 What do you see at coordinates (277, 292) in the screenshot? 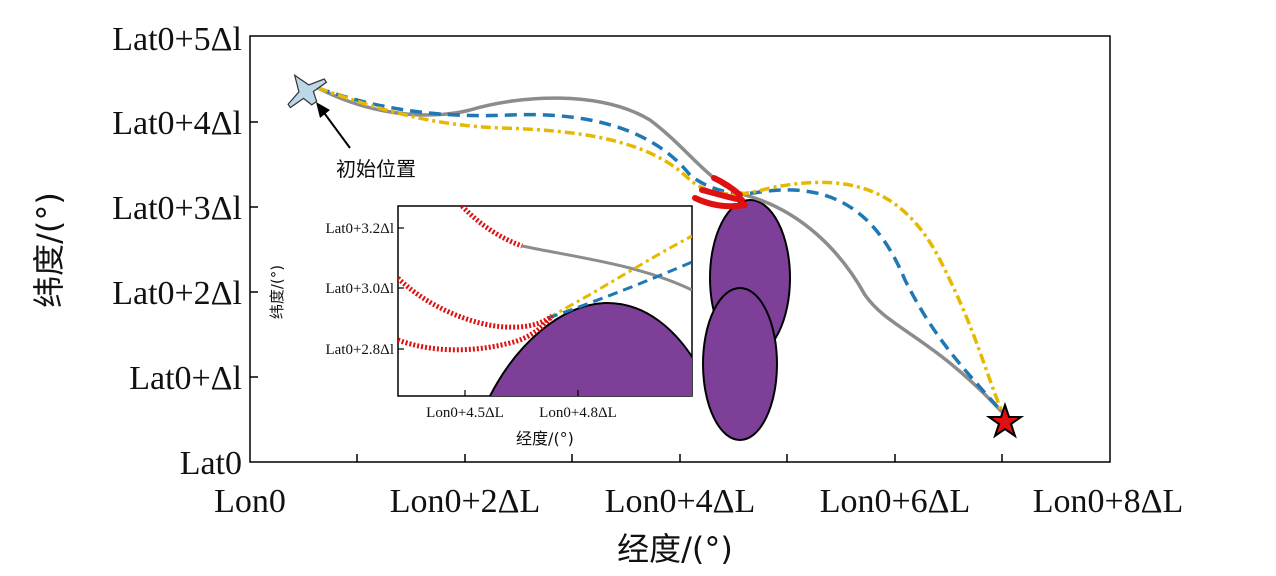
I see `inset-y-axis-title: 纬度/(°)` at bounding box center [277, 292].